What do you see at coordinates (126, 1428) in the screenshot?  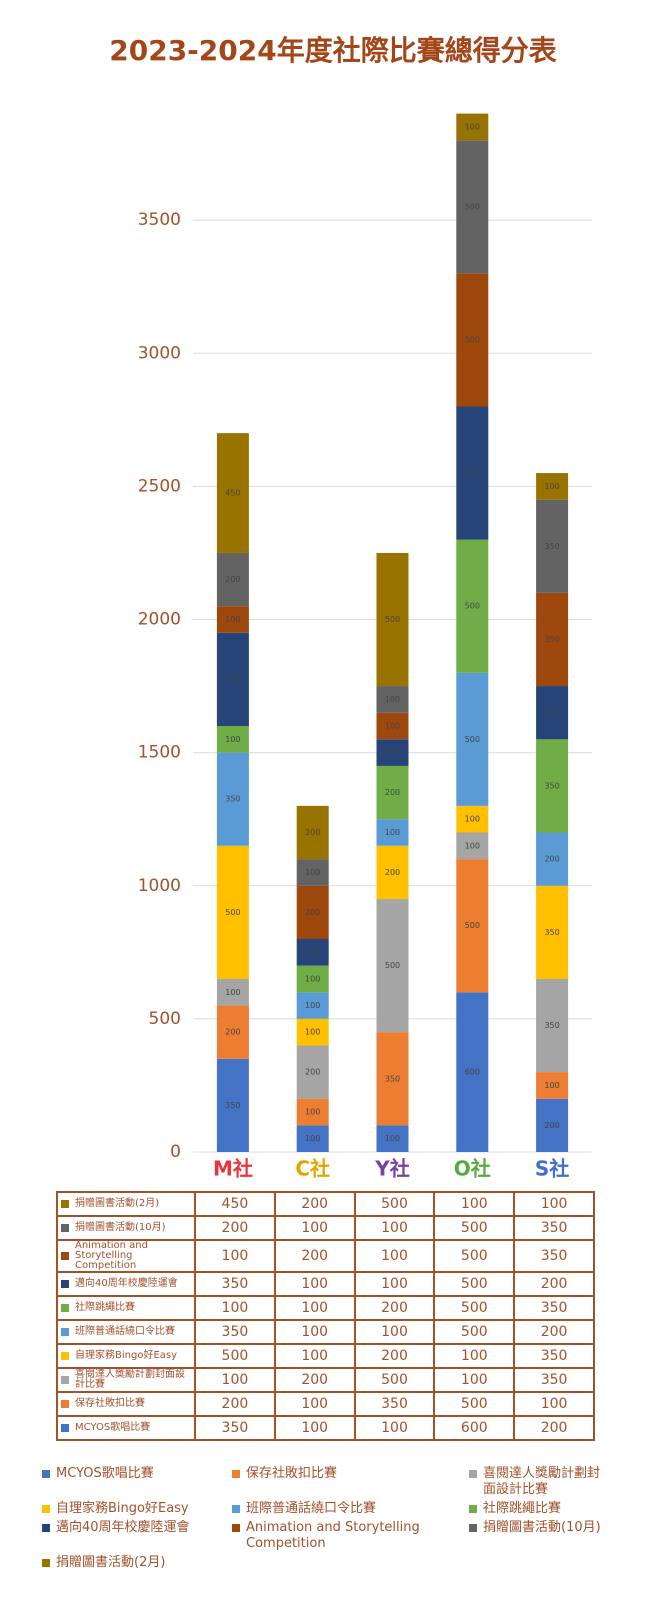 I see `row-header: MCYOS歌唱比賽` at bounding box center [126, 1428].